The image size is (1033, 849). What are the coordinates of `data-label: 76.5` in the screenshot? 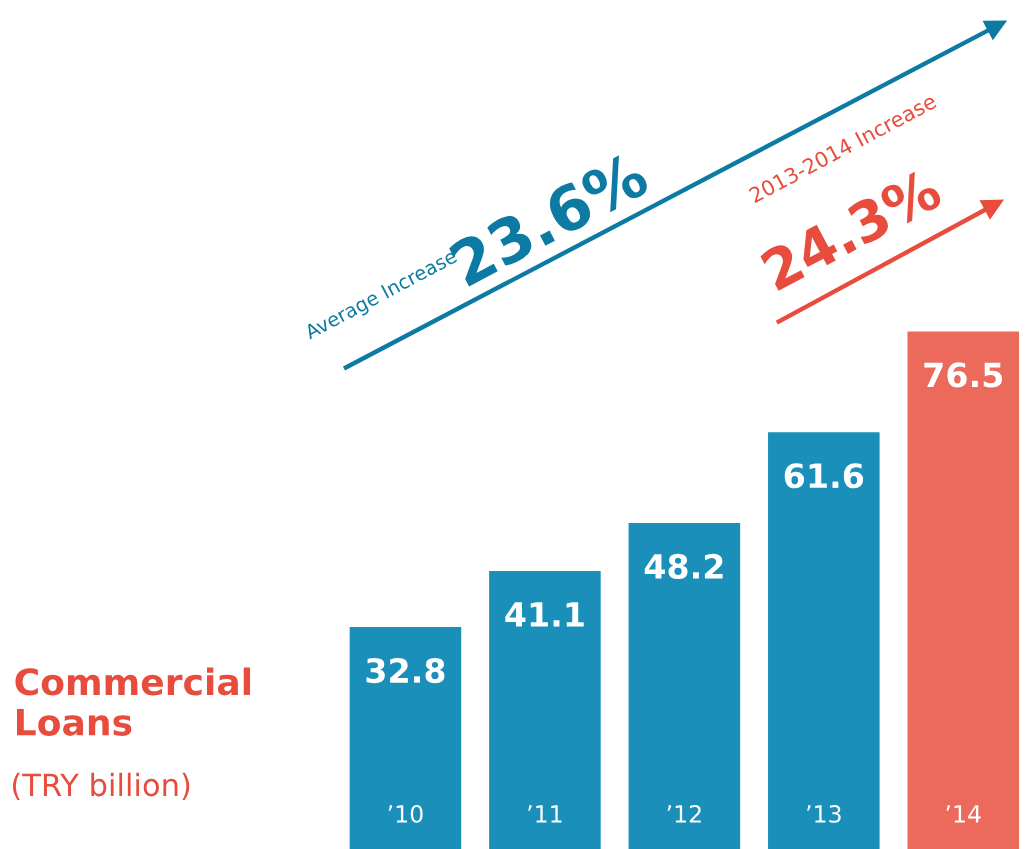 It's located at (963, 375).